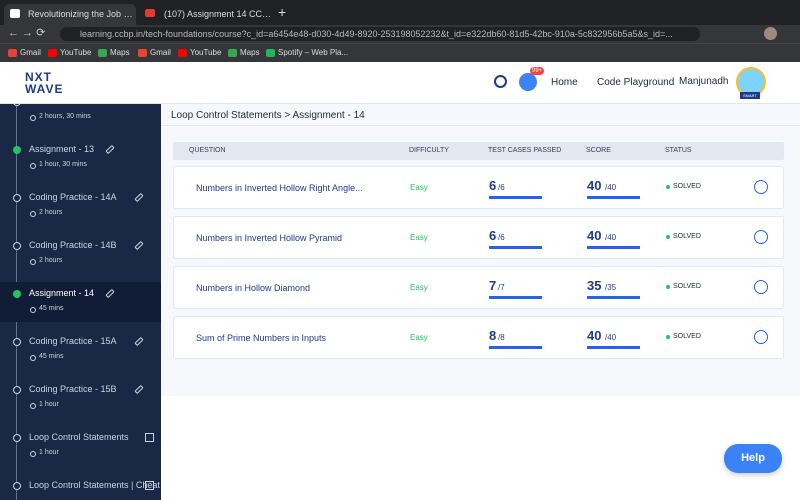 The image size is (800, 500). I want to click on chat-icon, so click(528, 82).